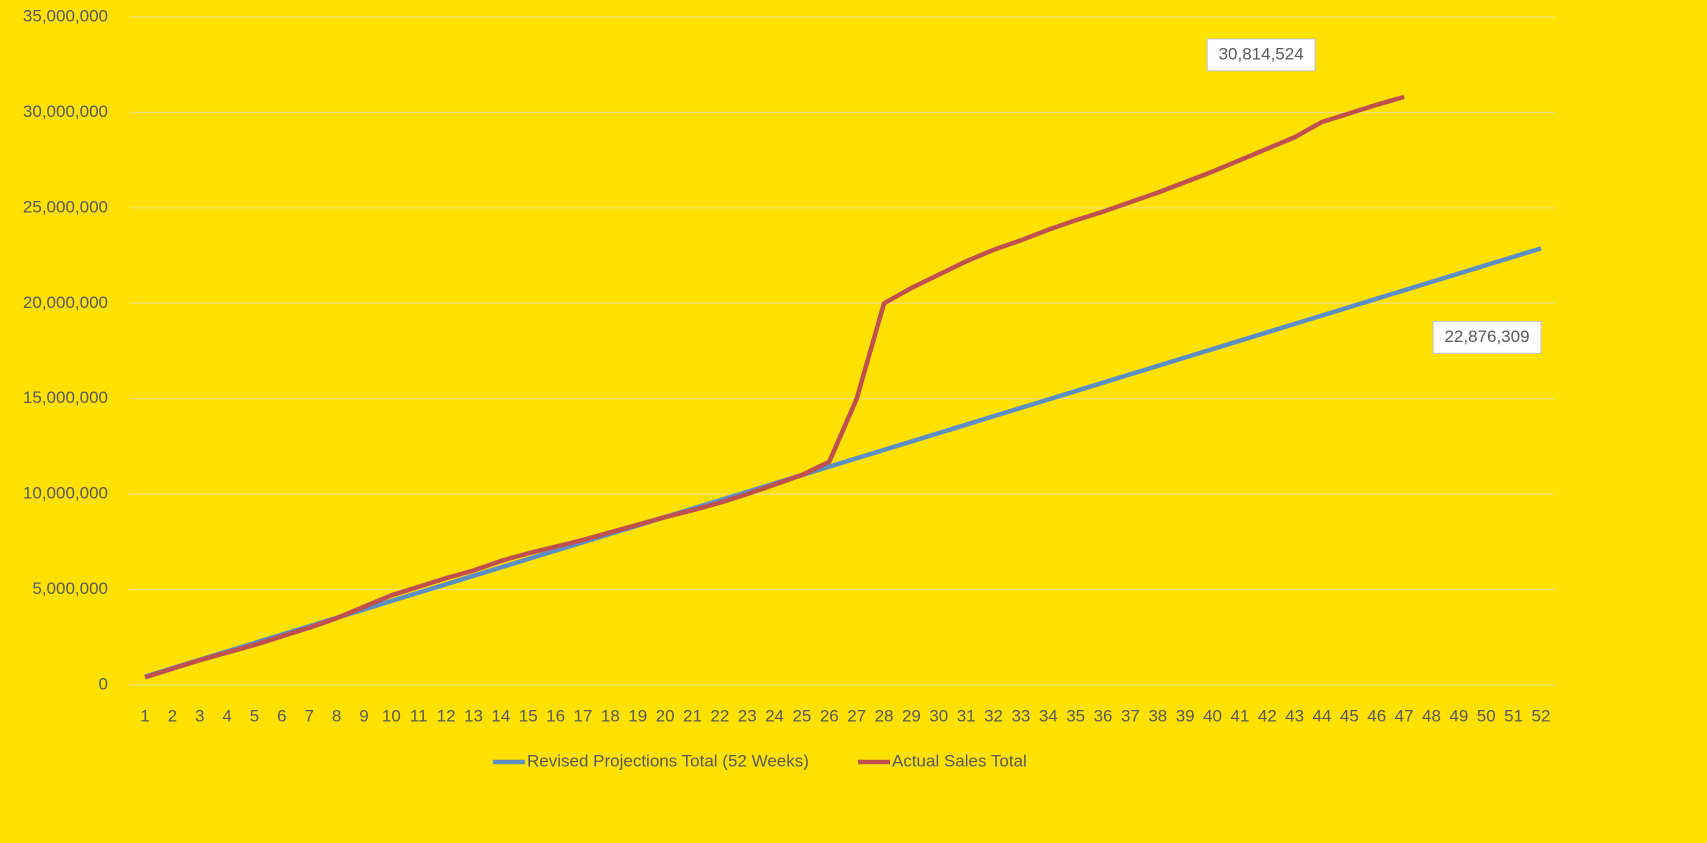 The width and height of the screenshot is (1707, 843). I want to click on x-tick-label: 7, so click(309, 715).